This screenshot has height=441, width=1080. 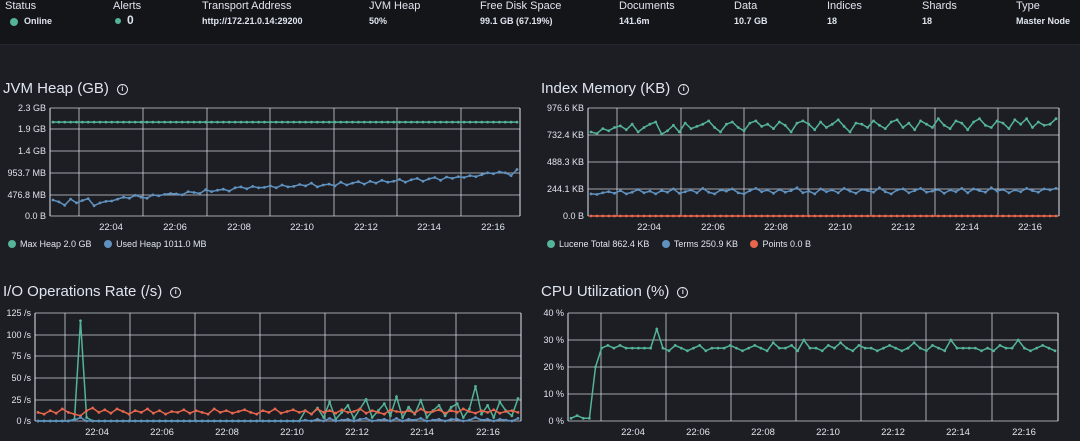 What do you see at coordinates (50, 244) in the screenshot?
I see `legend-item-max-heap: Max Heap 2.0 GB` at bounding box center [50, 244].